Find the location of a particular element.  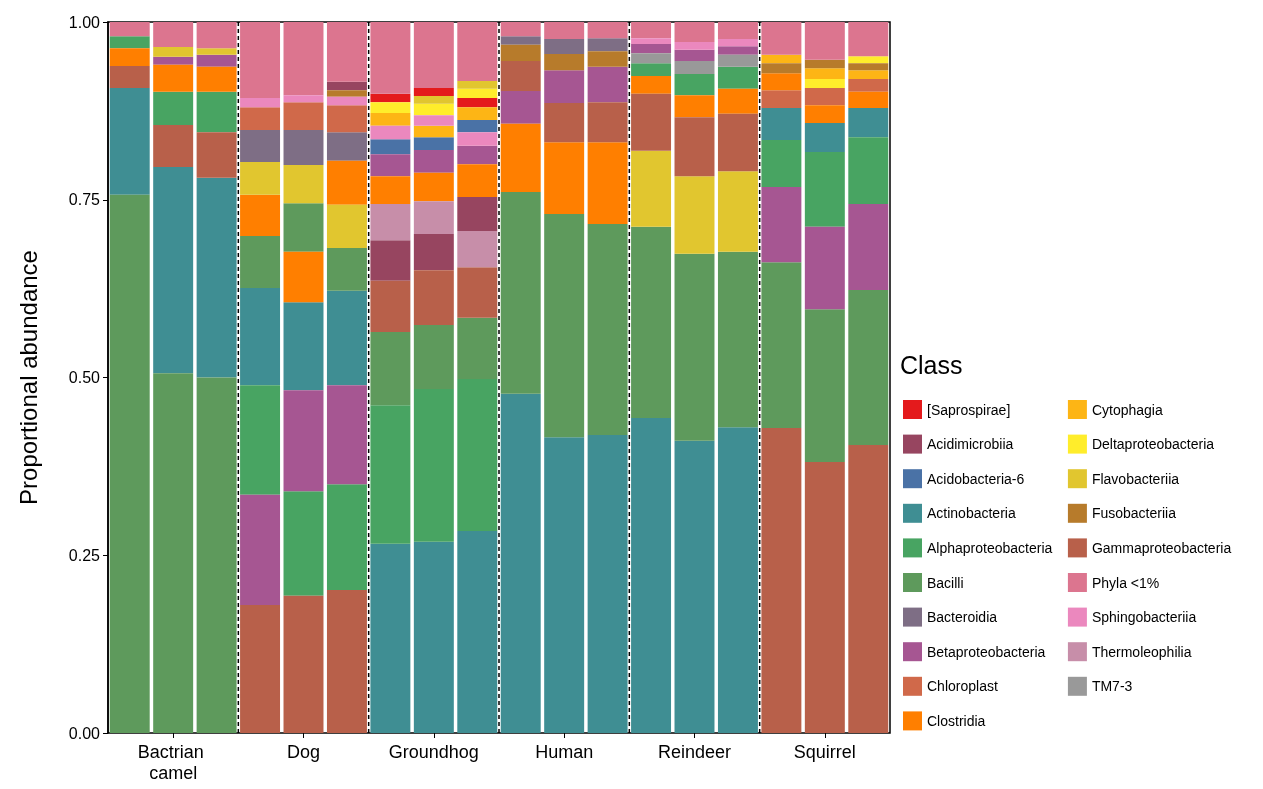

legend-label: Betaproteobacteria is located at coordinates (986, 651).